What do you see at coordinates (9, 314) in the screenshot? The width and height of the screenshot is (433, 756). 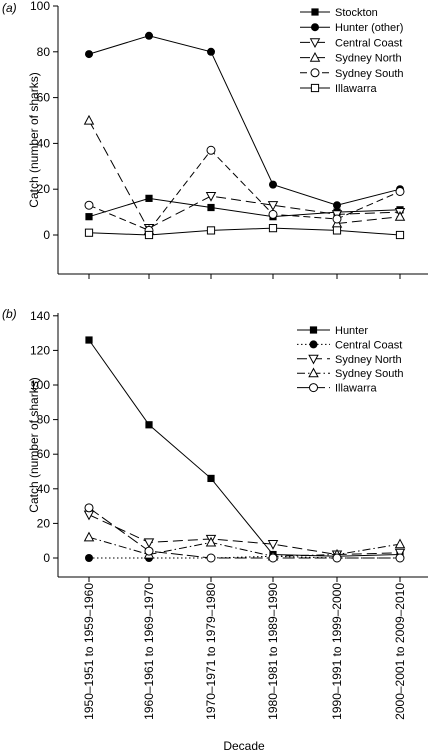 I see `panel-label-b: (b)` at bounding box center [9, 314].